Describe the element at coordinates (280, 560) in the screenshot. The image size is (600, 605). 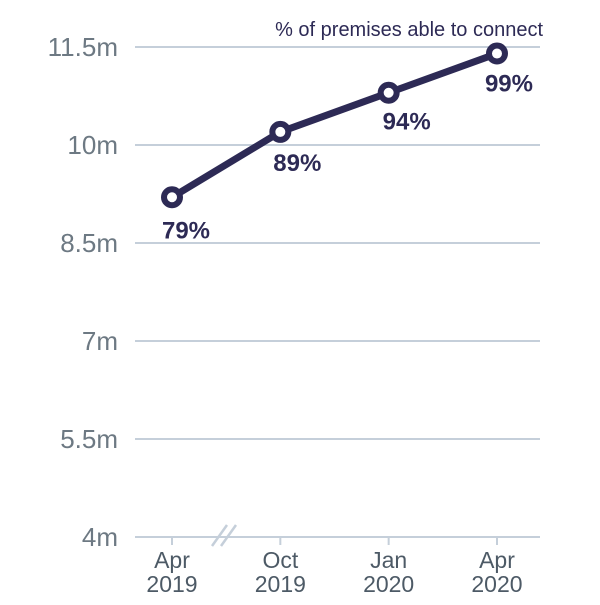
I see `xtick-label-month: Oct` at that location.